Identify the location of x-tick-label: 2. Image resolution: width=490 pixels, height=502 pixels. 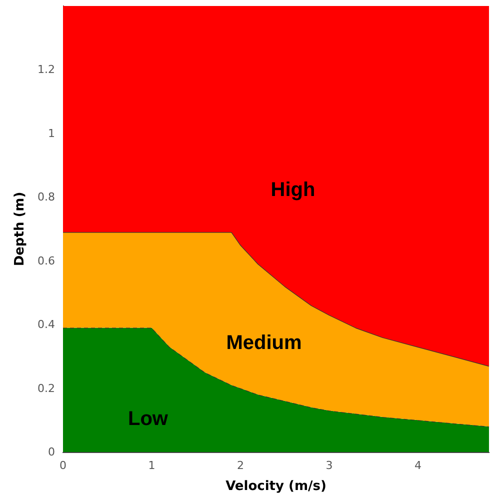
(240, 465).